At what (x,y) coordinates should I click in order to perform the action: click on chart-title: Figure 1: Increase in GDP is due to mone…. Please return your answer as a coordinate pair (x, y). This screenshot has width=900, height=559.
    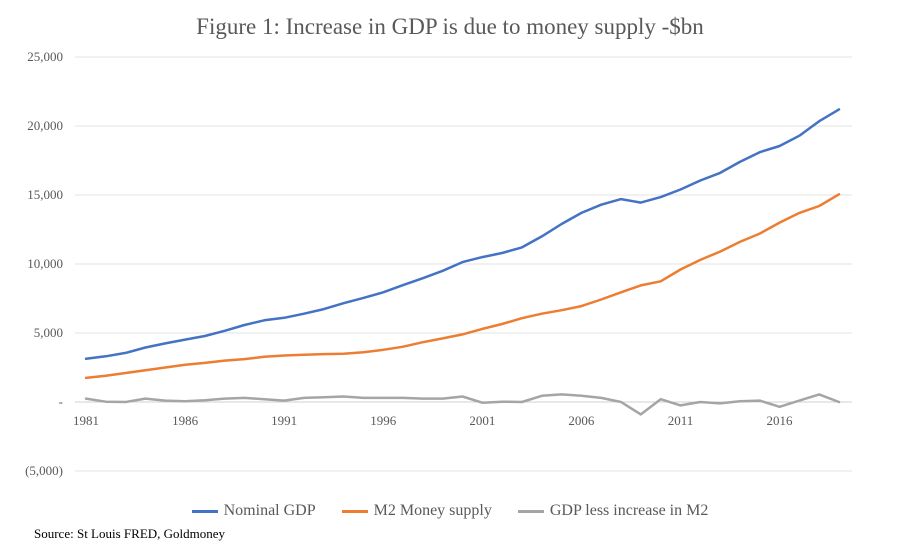
    Looking at the image, I should click on (450, 26).